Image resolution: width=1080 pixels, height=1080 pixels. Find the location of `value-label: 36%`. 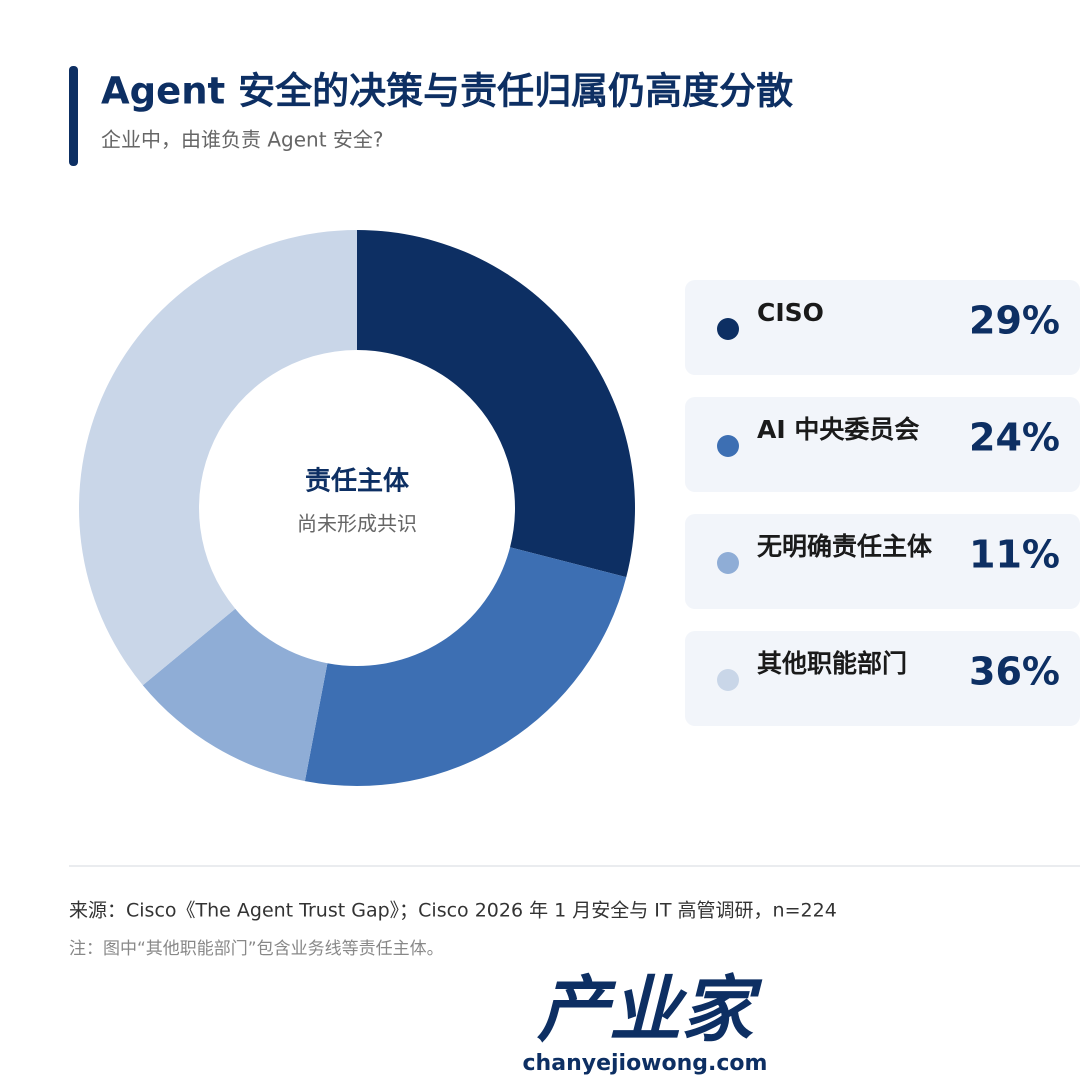

value-label: 36% is located at coordinates (1014, 672).